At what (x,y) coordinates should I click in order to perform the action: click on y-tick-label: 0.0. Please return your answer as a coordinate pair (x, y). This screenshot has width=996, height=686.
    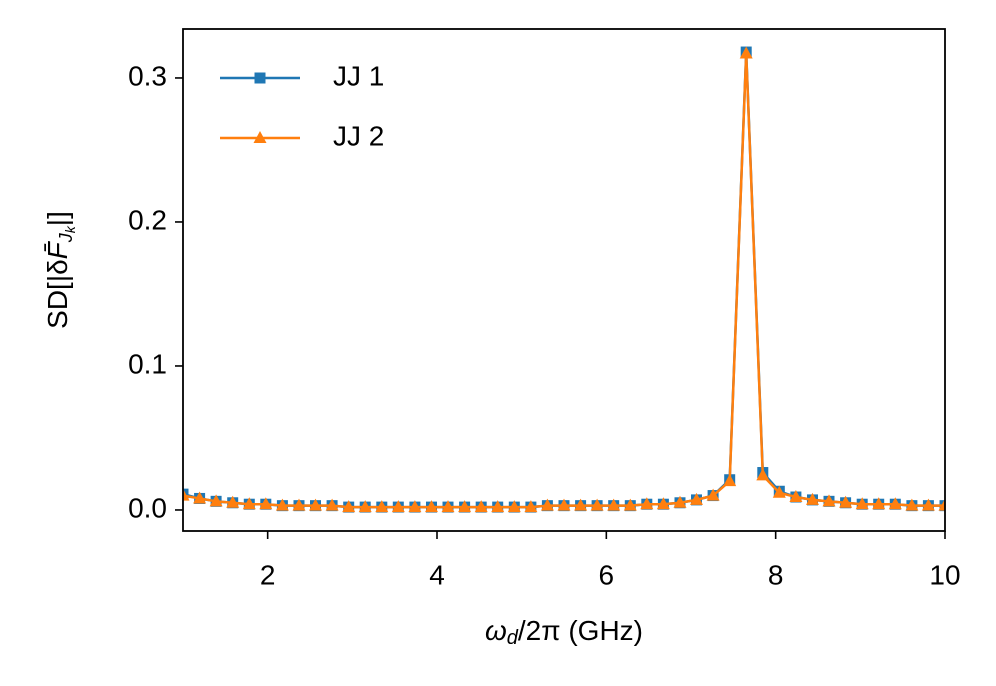
    Looking at the image, I should click on (147, 507).